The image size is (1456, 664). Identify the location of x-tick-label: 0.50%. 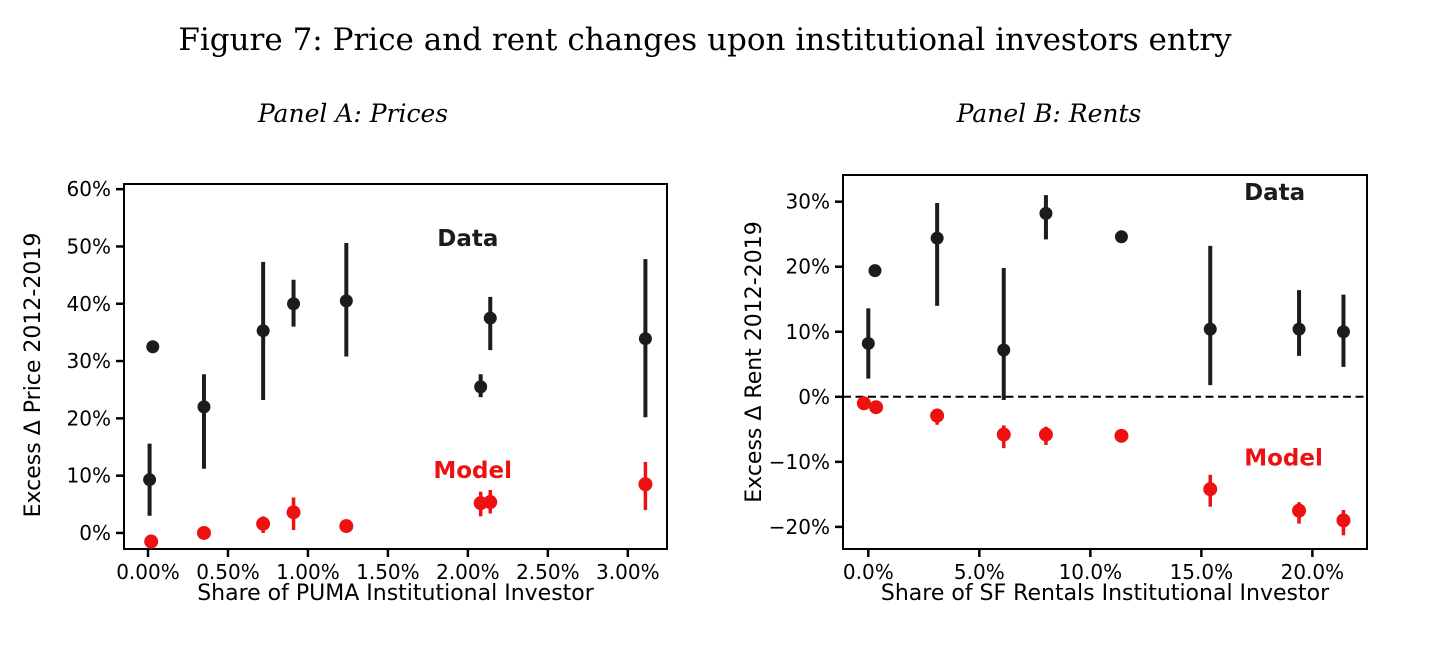
(228, 572).